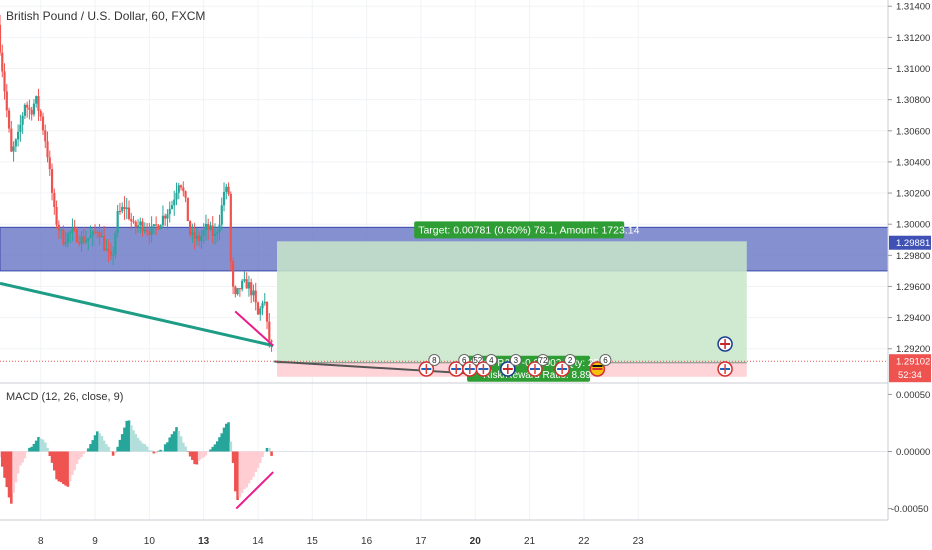 The width and height of the screenshot is (932, 550). I want to click on macd-title: MACD (12, 26, close, 9), so click(64, 397).